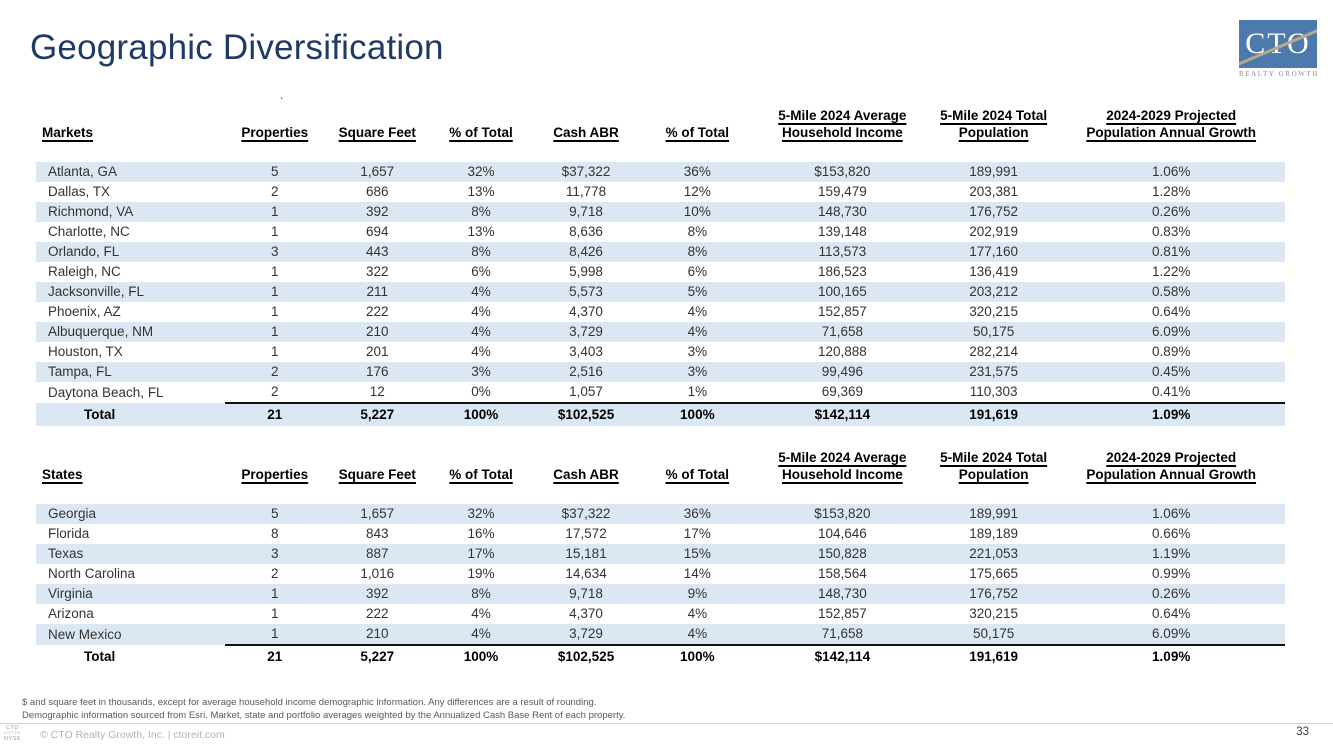  Describe the element at coordinates (660, 371) in the screenshot. I see `table-row: Tampa, FL 2 176 3% 2,516 3% 99,496 231,575 0.45%` at that location.